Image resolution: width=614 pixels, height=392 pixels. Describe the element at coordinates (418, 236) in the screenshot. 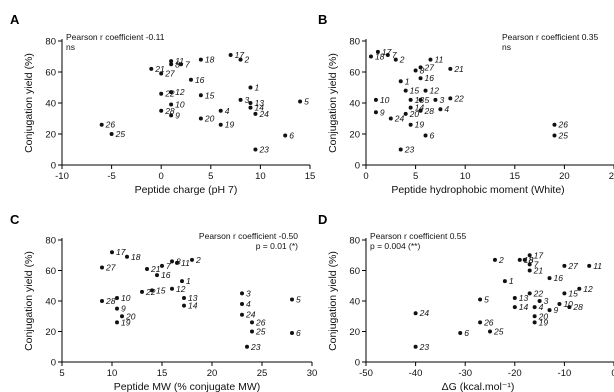

I see `stat-annotation: Pearson r coefficient 0.55` at that location.